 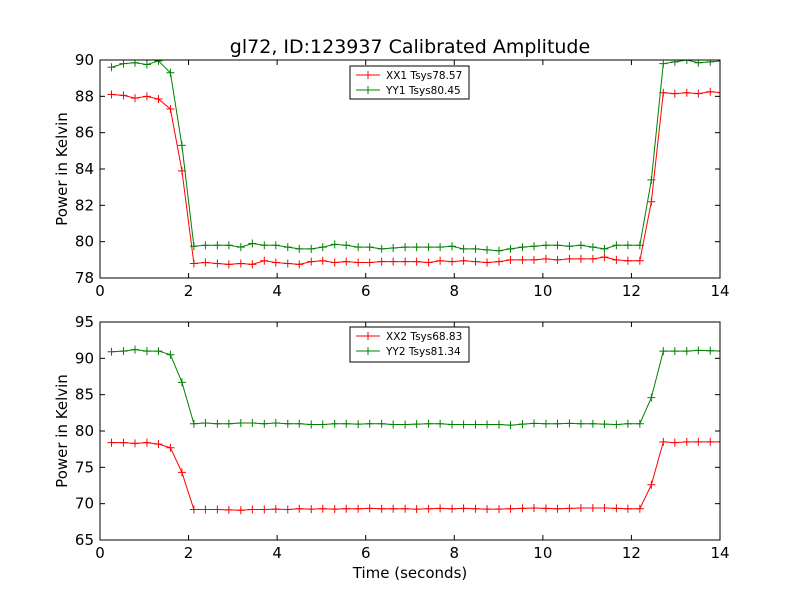 What do you see at coordinates (84, 322) in the screenshot?
I see `y-tick-label: 95` at bounding box center [84, 322].